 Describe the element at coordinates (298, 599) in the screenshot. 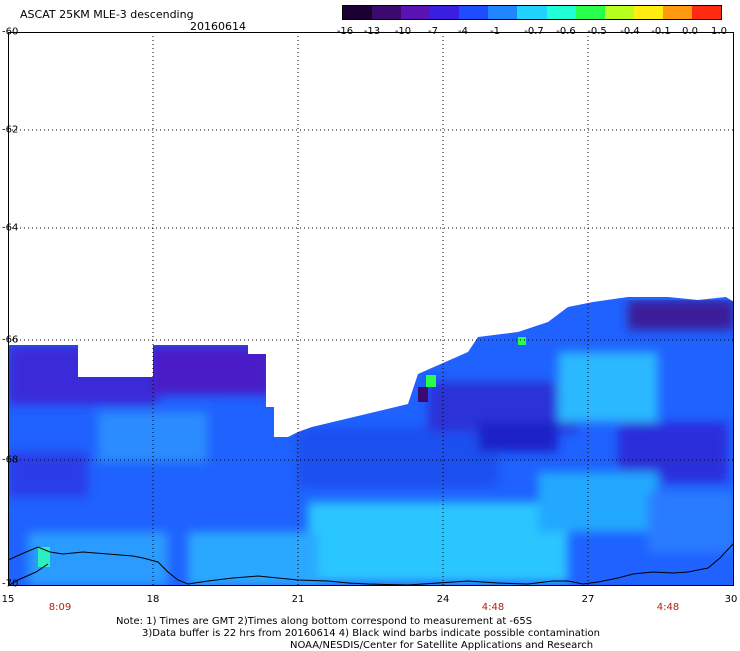

I see `lon-label: 21` at that location.